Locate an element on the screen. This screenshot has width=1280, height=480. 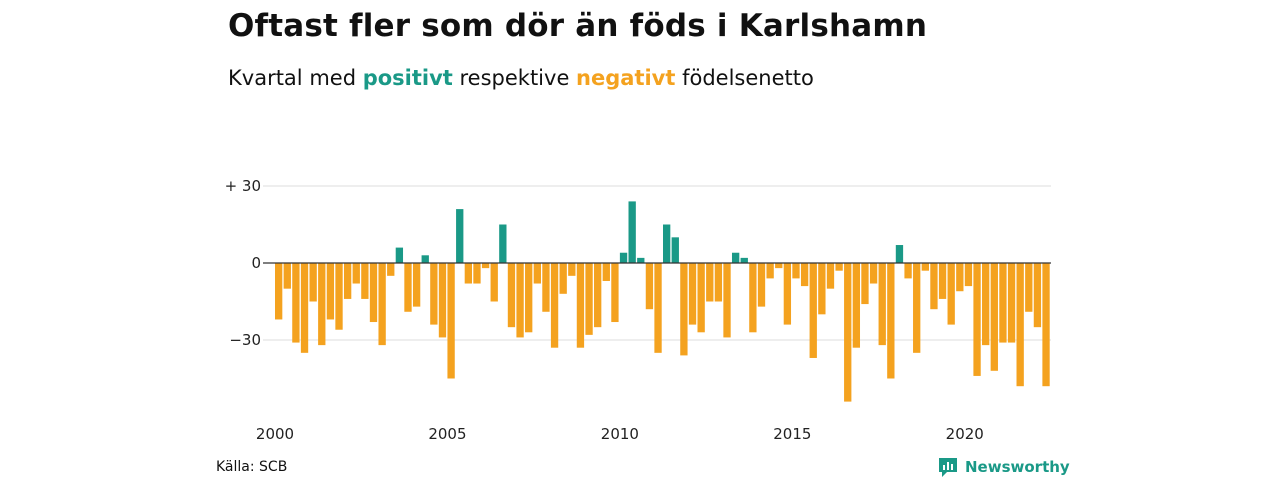
x-axis-labels: 2000 2005 2010 2015 2020 is located at coordinates (620, 434).